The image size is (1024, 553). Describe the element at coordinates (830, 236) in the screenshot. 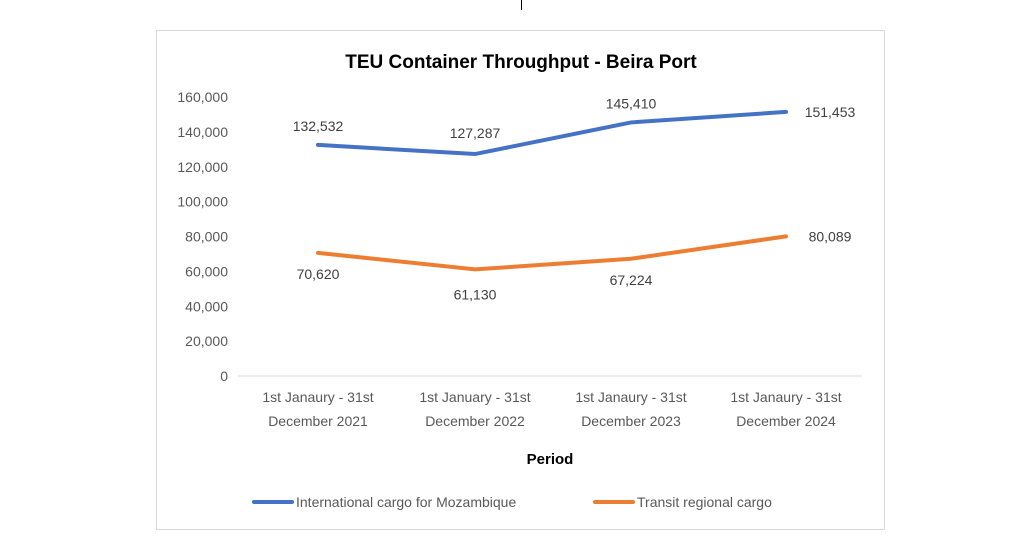

I see `data-label: 80,089` at that location.